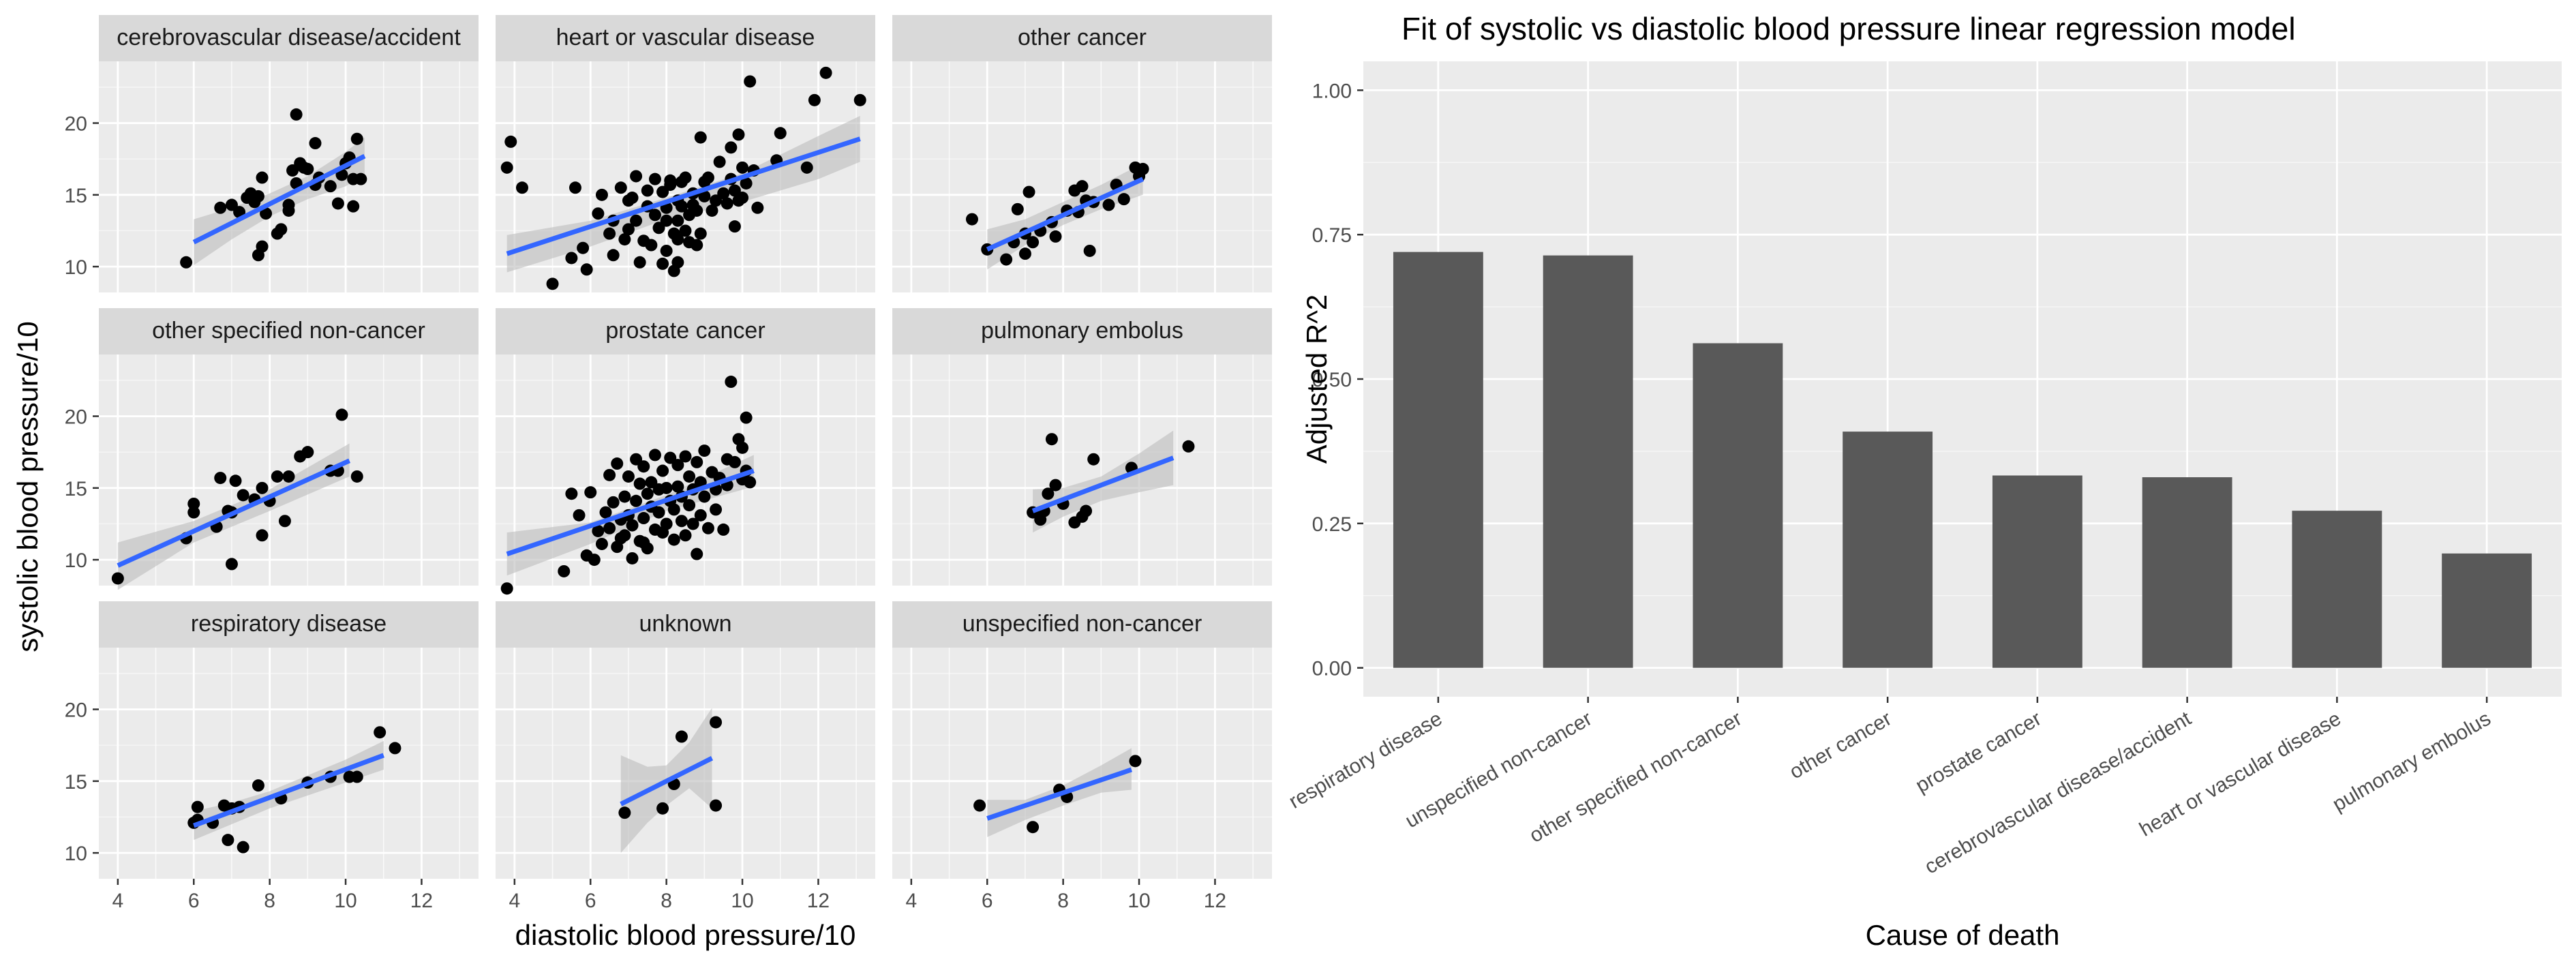 This screenshot has height=966, width=2576. Describe the element at coordinates (28, 487) in the screenshot. I see `y-axis-title: systolic blood pressure/10` at that location.